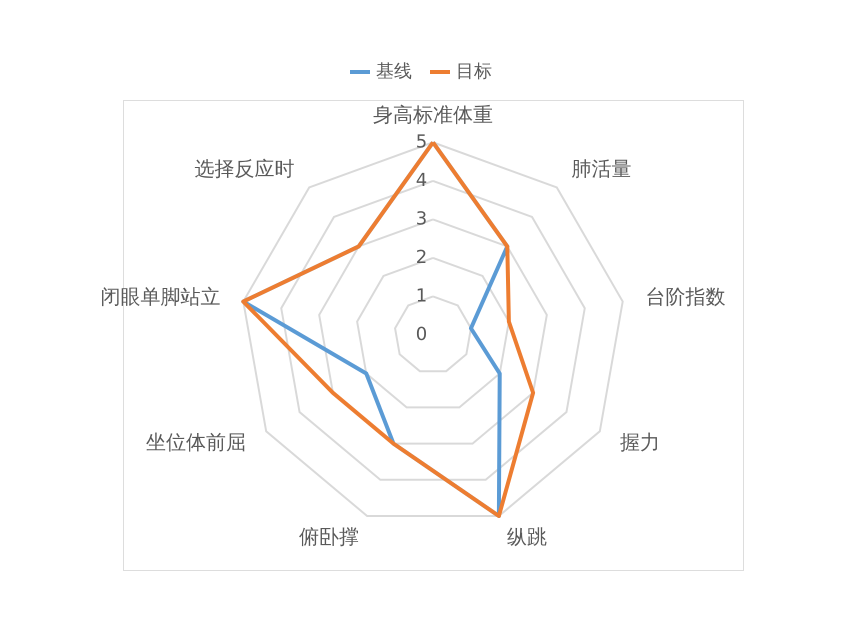  I want to click on legend-label: 目标, so click(474, 71).